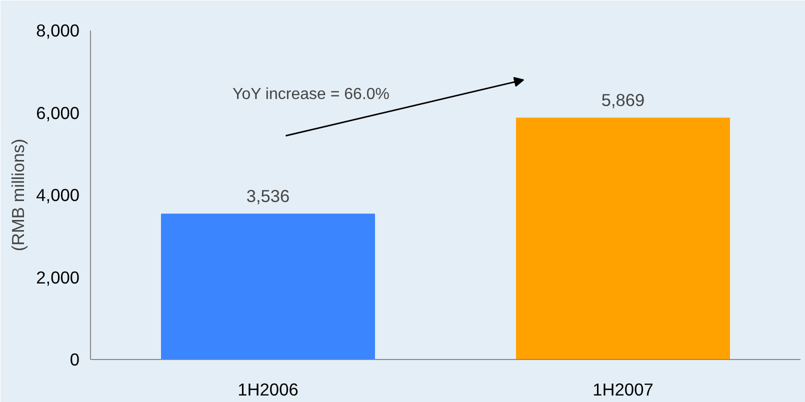 This screenshot has height=402, width=805. What do you see at coordinates (268, 196) in the screenshot?
I see `data-label: 3,536` at bounding box center [268, 196].